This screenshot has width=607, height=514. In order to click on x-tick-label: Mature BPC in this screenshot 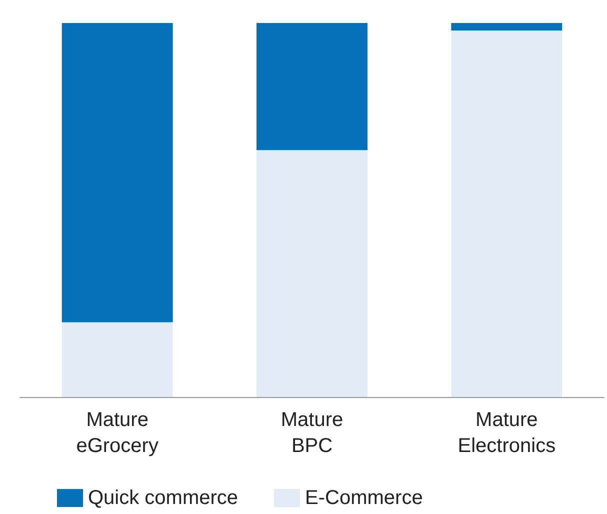, I will do `click(312, 433)`.